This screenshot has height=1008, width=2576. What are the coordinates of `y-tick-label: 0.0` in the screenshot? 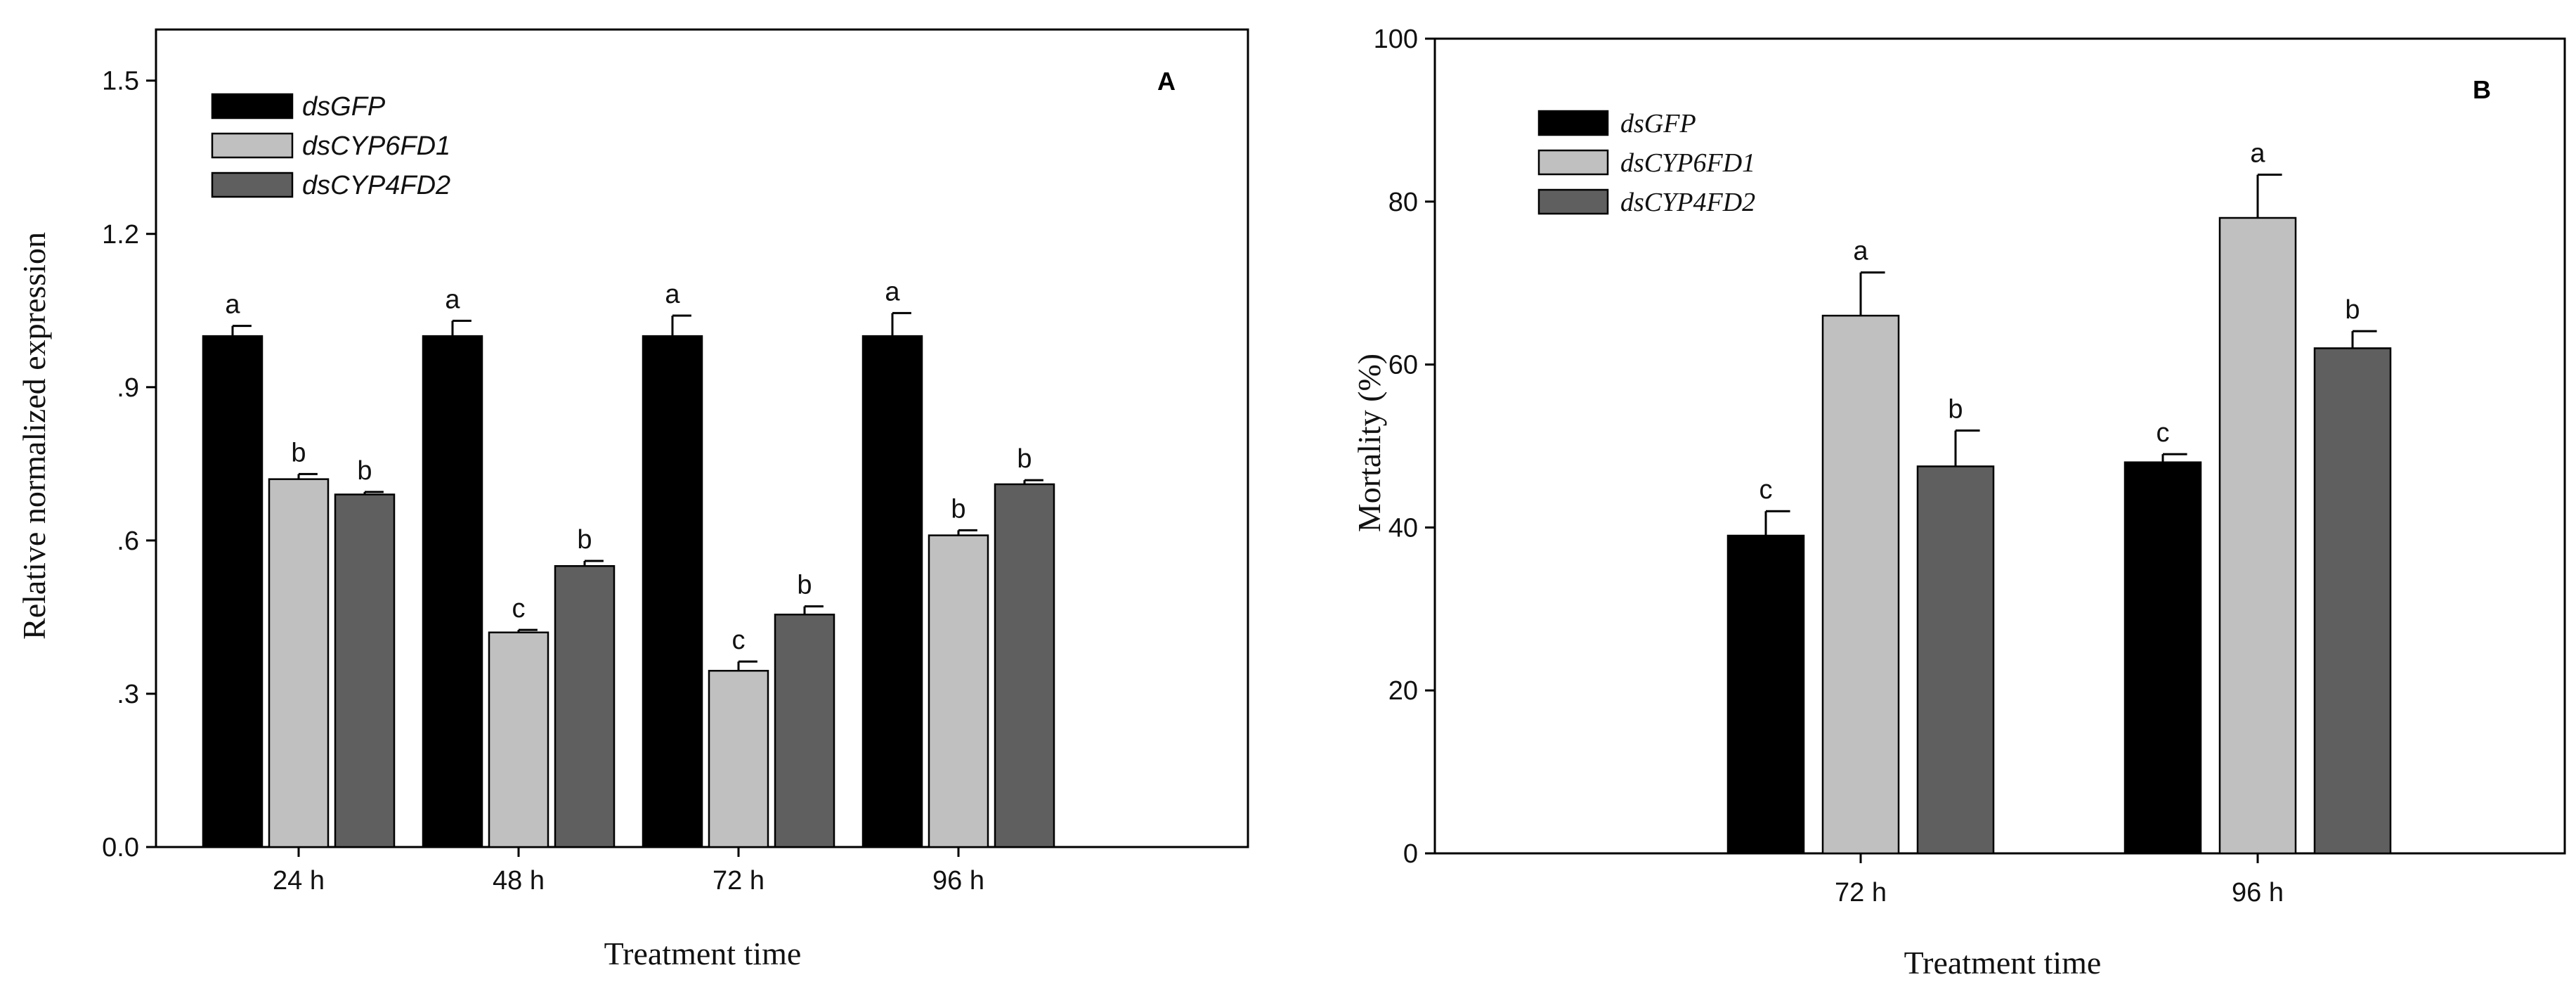 It's located at (120, 847).